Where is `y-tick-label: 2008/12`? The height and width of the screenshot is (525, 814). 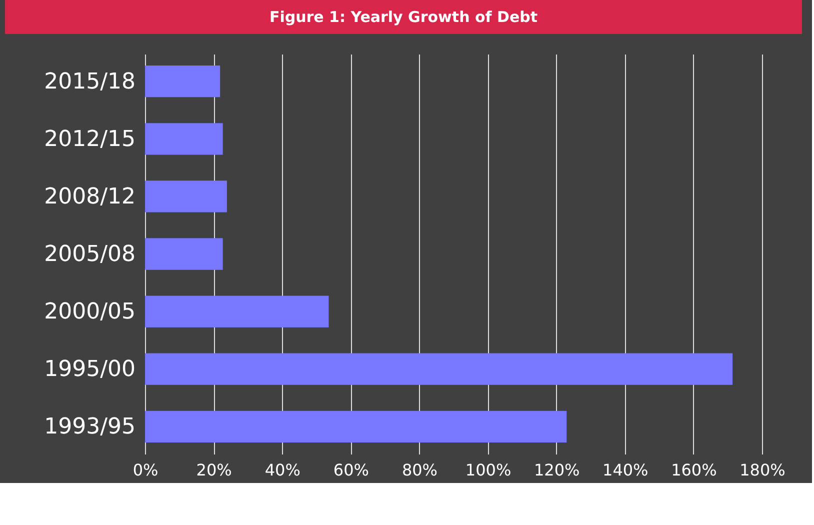 y-tick-label: 2008/12 is located at coordinates (90, 197).